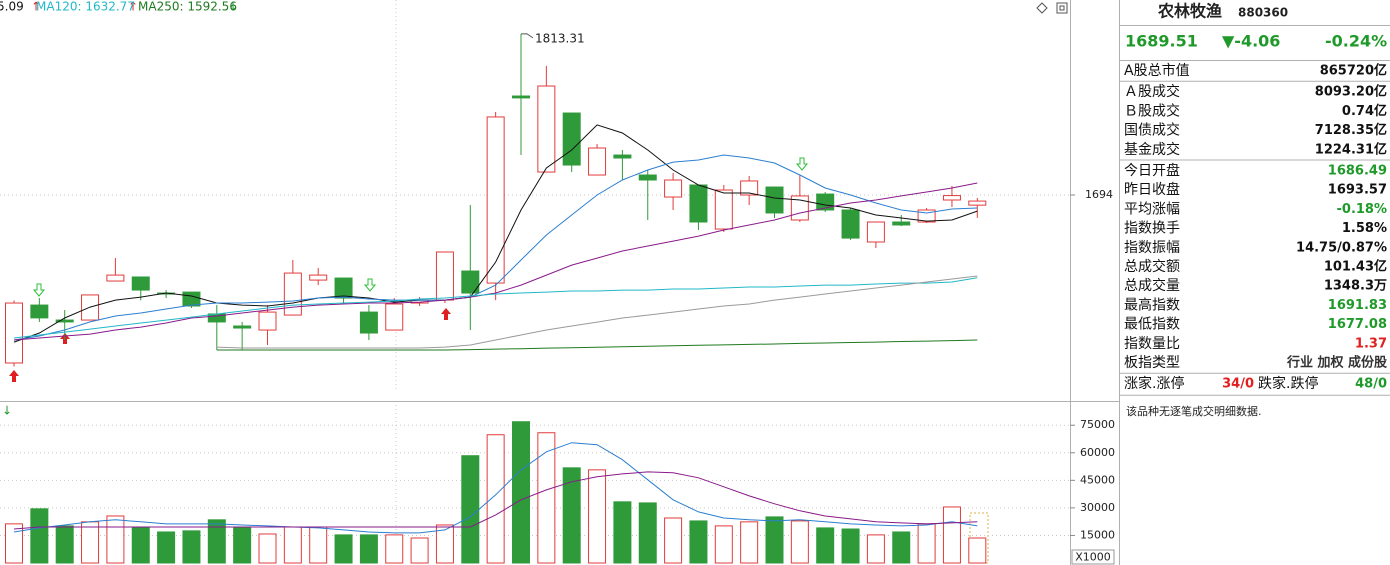 This screenshot has height=565, width=1390. Describe the element at coordinates (1099, 194) in the screenshot. I see `y-tick-label: 1694` at that location.